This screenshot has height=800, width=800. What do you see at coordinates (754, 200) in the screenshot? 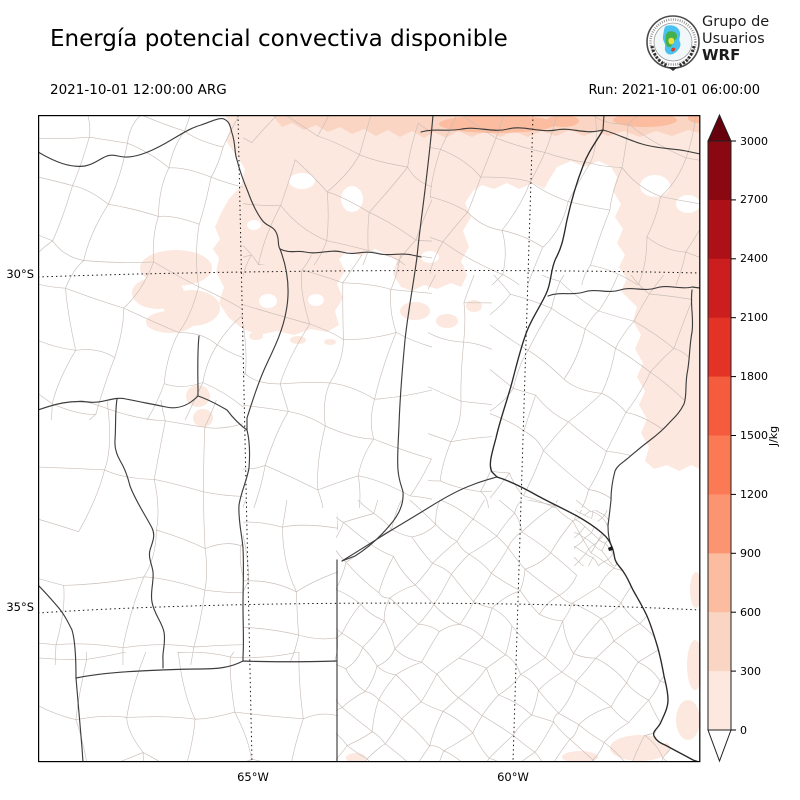
I see `colorbar-tick-2700: 2700` at bounding box center [754, 200].